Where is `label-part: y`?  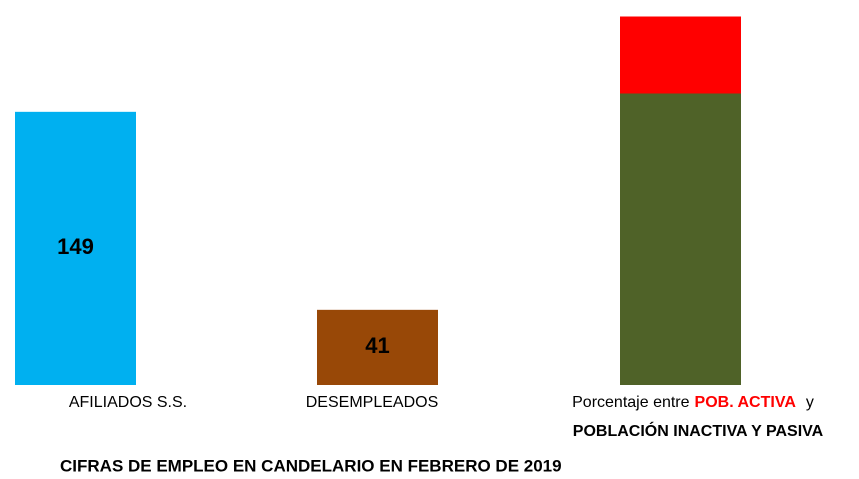
label-part: y is located at coordinates (810, 402).